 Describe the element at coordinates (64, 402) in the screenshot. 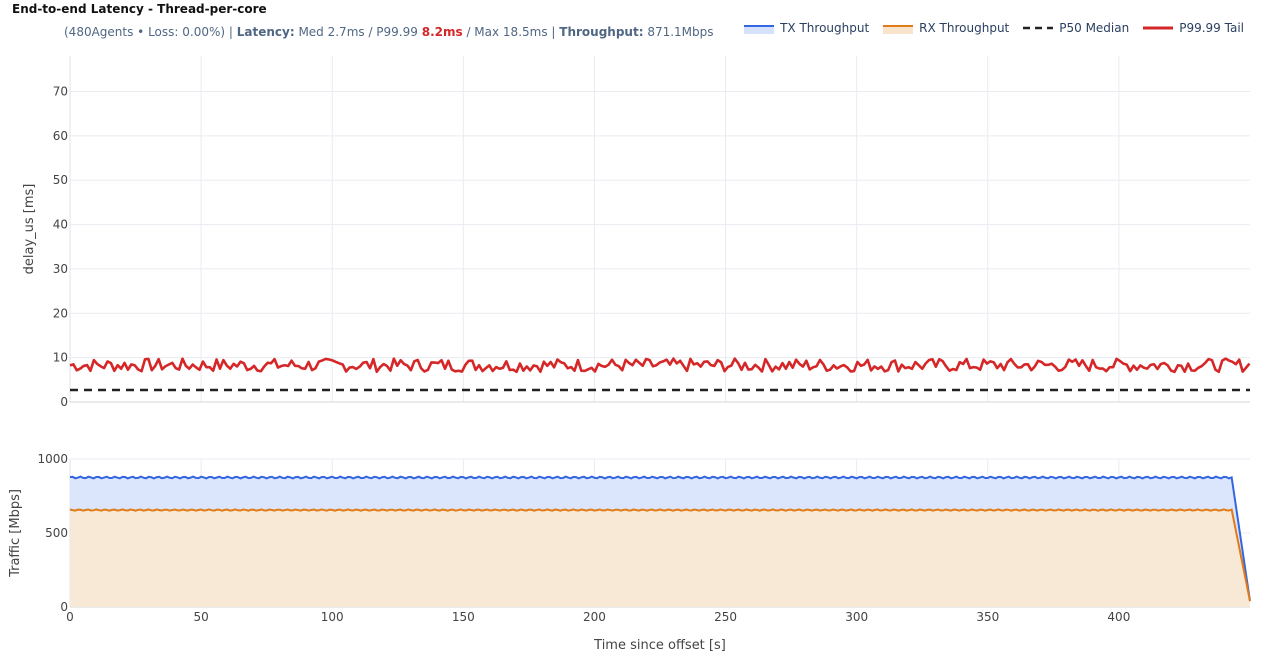

I see `y-tick-label-top: 0` at that location.